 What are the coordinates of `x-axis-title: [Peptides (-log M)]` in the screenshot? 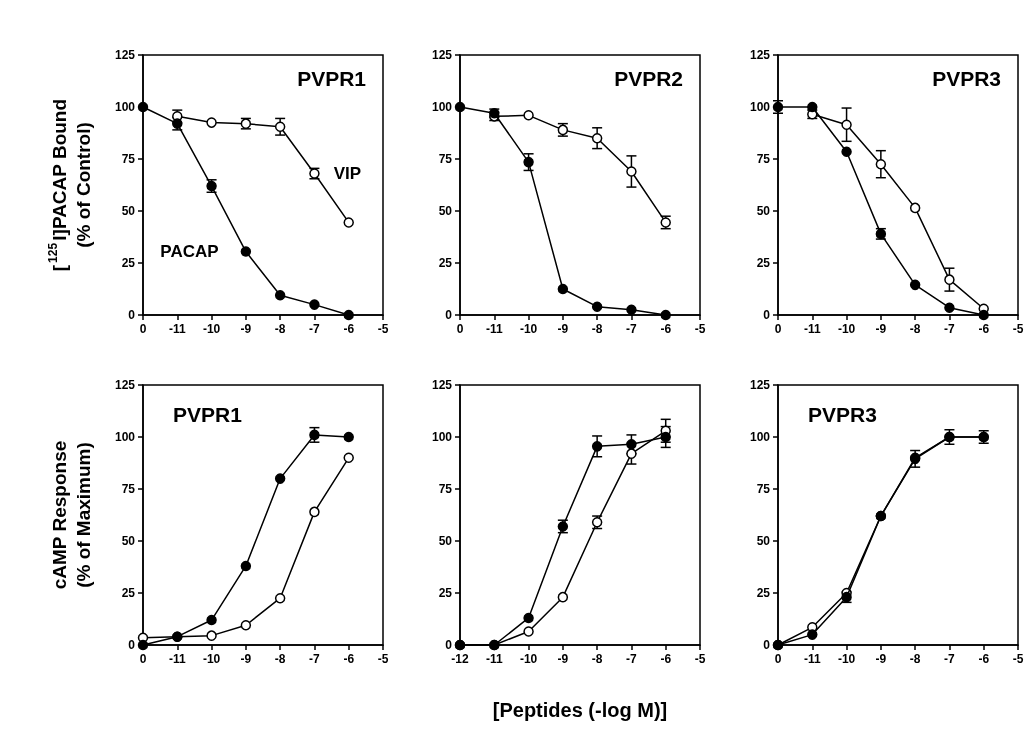 It's located at (580, 710).